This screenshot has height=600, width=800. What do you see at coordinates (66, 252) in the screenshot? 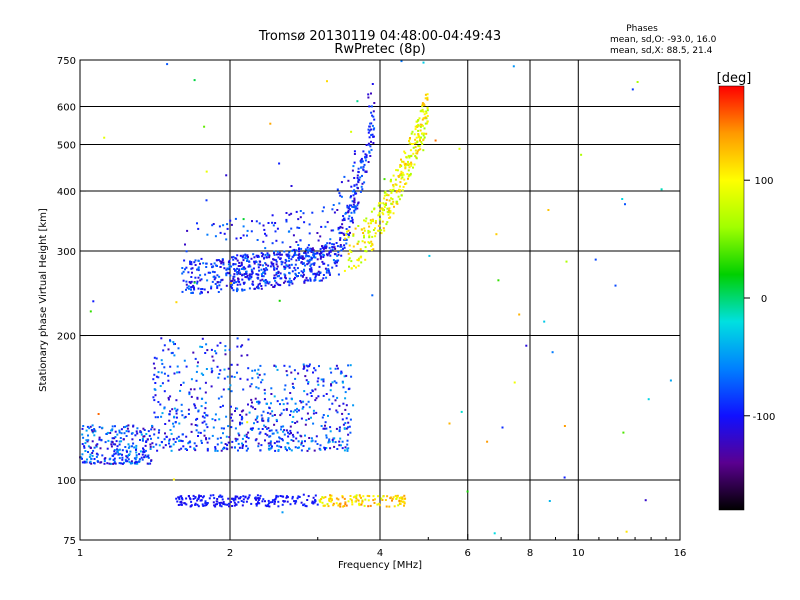
I see `y-tick-label: 300` at bounding box center [66, 252].